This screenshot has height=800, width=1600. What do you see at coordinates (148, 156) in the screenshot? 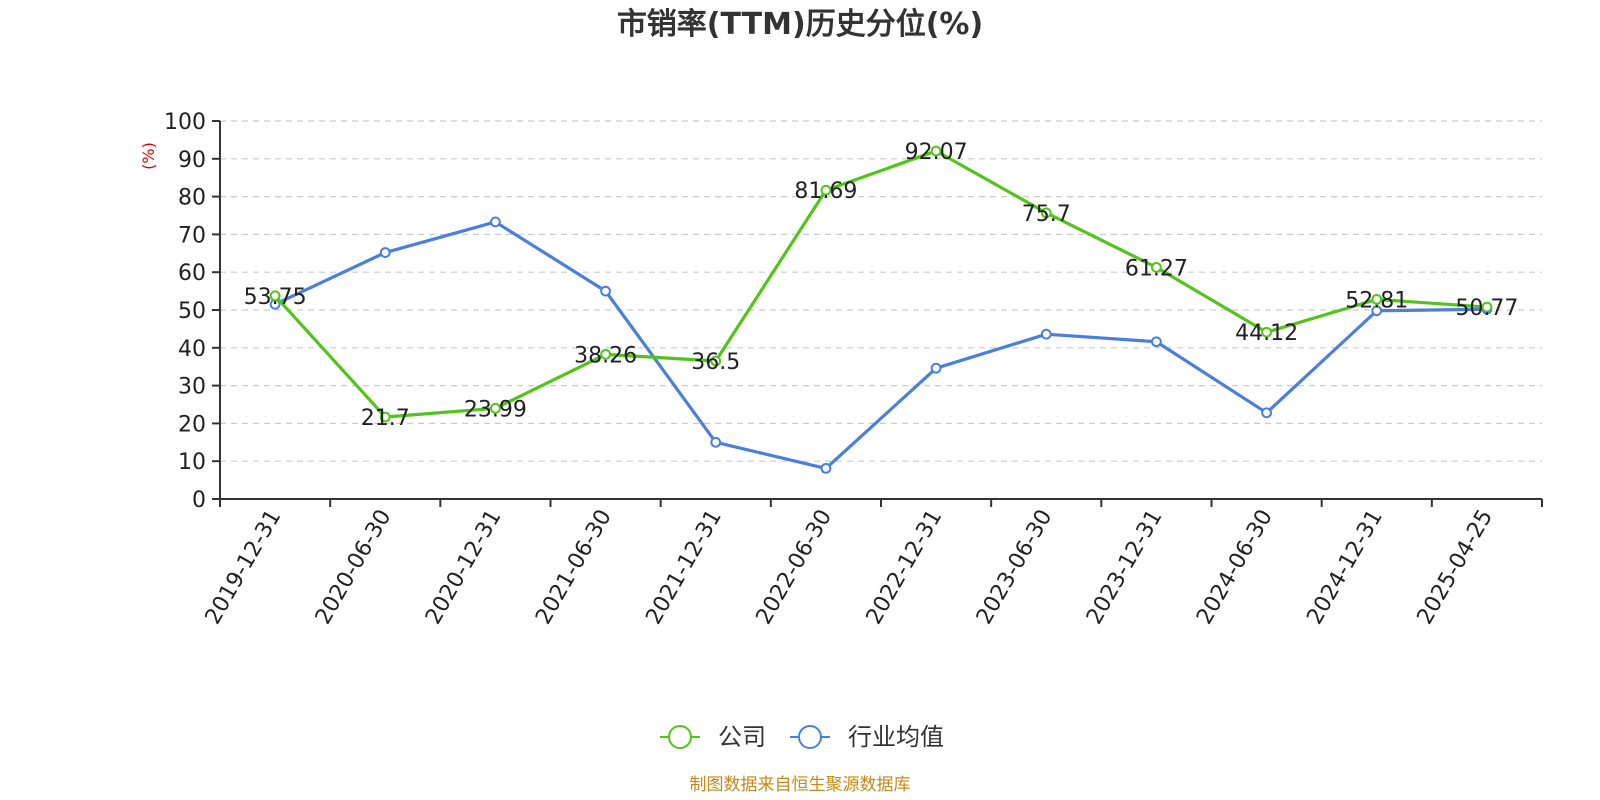
I see `y-axis-label: (%)` at bounding box center [148, 156].